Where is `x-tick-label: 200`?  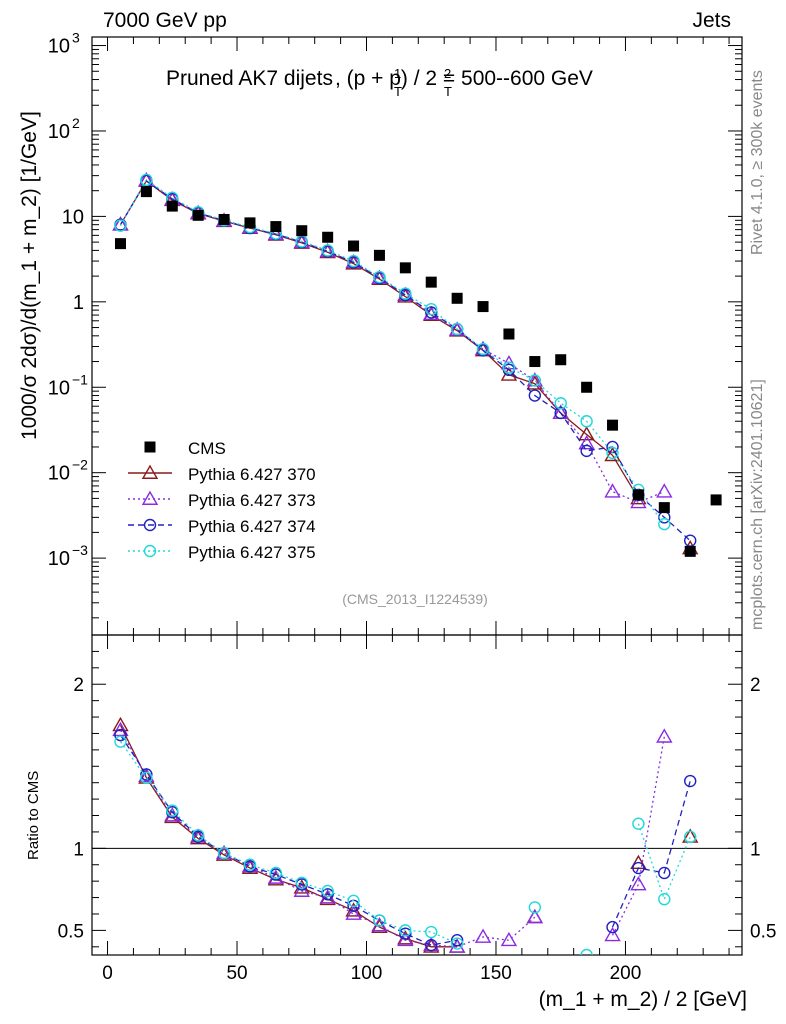
x-tick-label: 200 is located at coordinates (626, 973).